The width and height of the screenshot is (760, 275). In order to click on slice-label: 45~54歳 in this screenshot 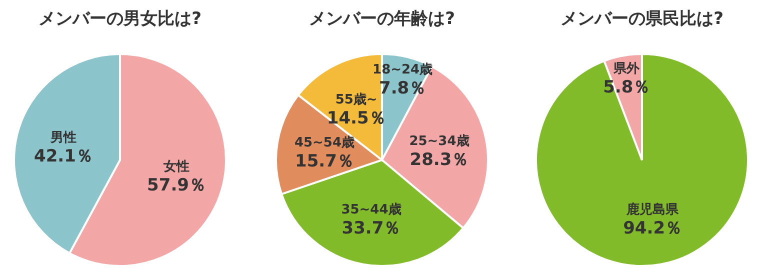, I will do `click(324, 142)`.